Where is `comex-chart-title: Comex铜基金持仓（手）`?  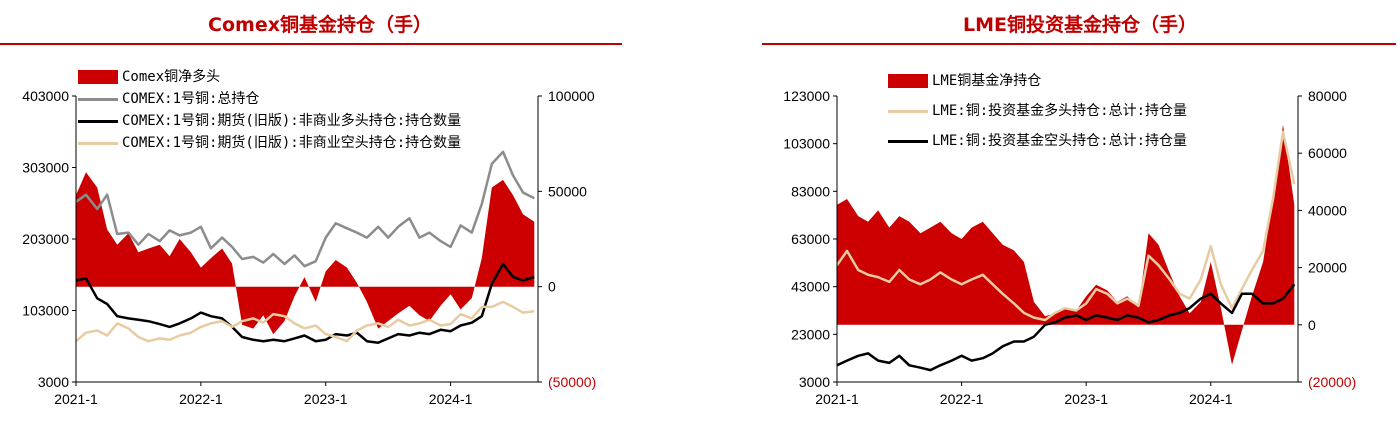 comex-chart-title: Comex铜基金持仓（手） is located at coordinates (320, 25).